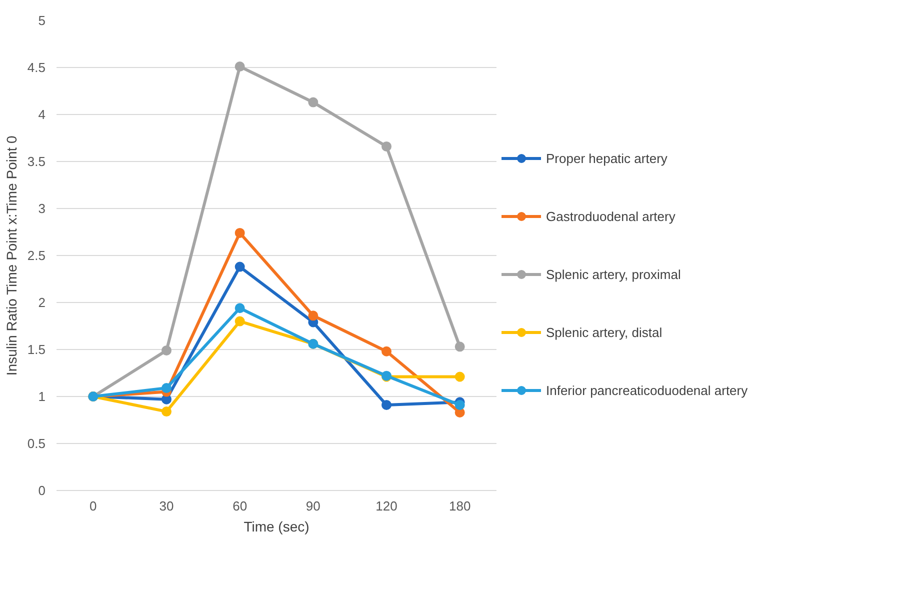  I want to click on y-tick-label: 1.5, so click(36, 349).